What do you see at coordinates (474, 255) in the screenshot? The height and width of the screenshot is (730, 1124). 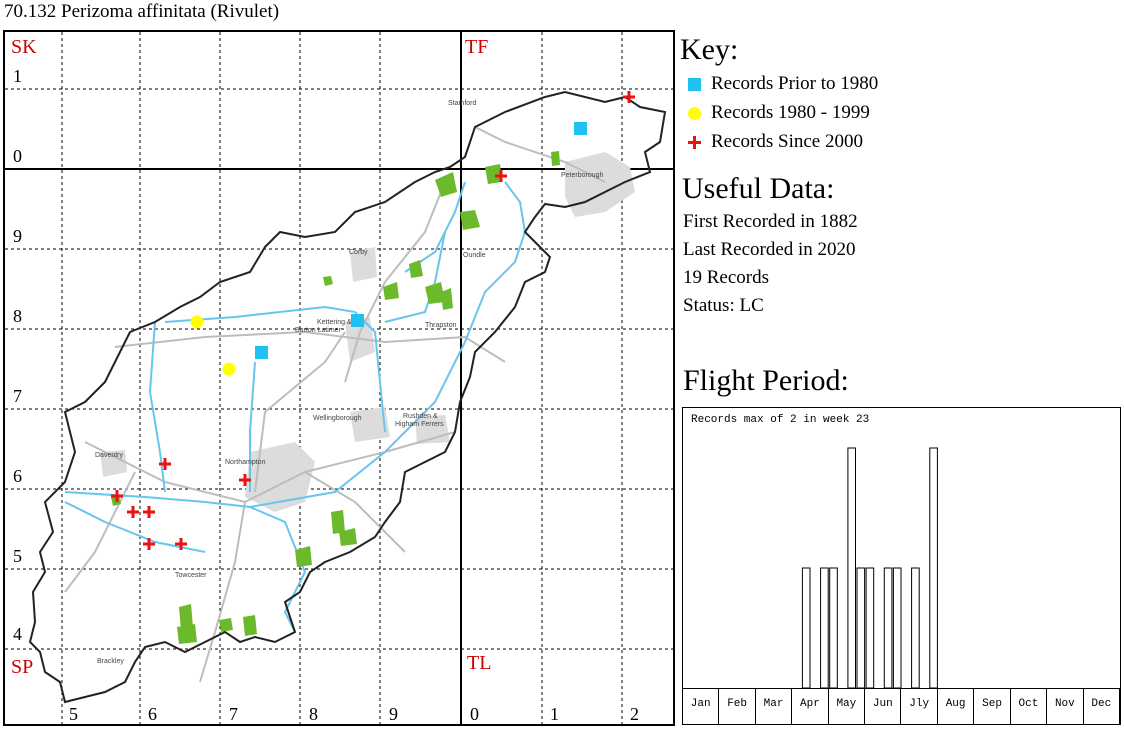 I see `svg-text: Oundle` at bounding box center [474, 255].